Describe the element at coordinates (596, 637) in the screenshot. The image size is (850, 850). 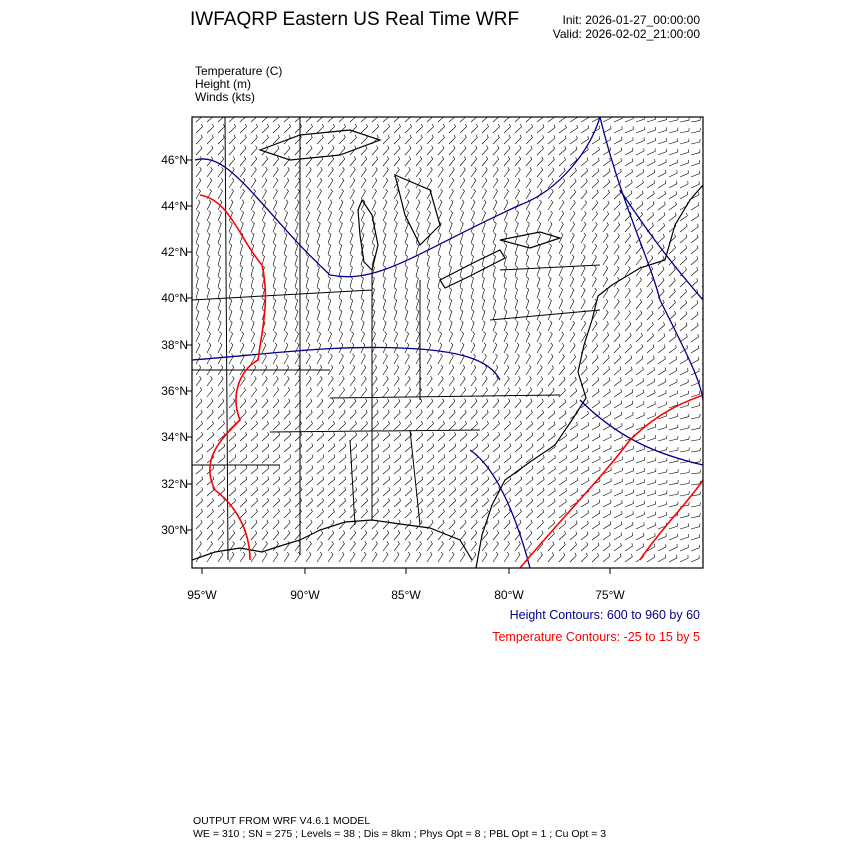
I see `temperature-contour-info: Temperature Contours: -25 to 15 by 5` at that location.